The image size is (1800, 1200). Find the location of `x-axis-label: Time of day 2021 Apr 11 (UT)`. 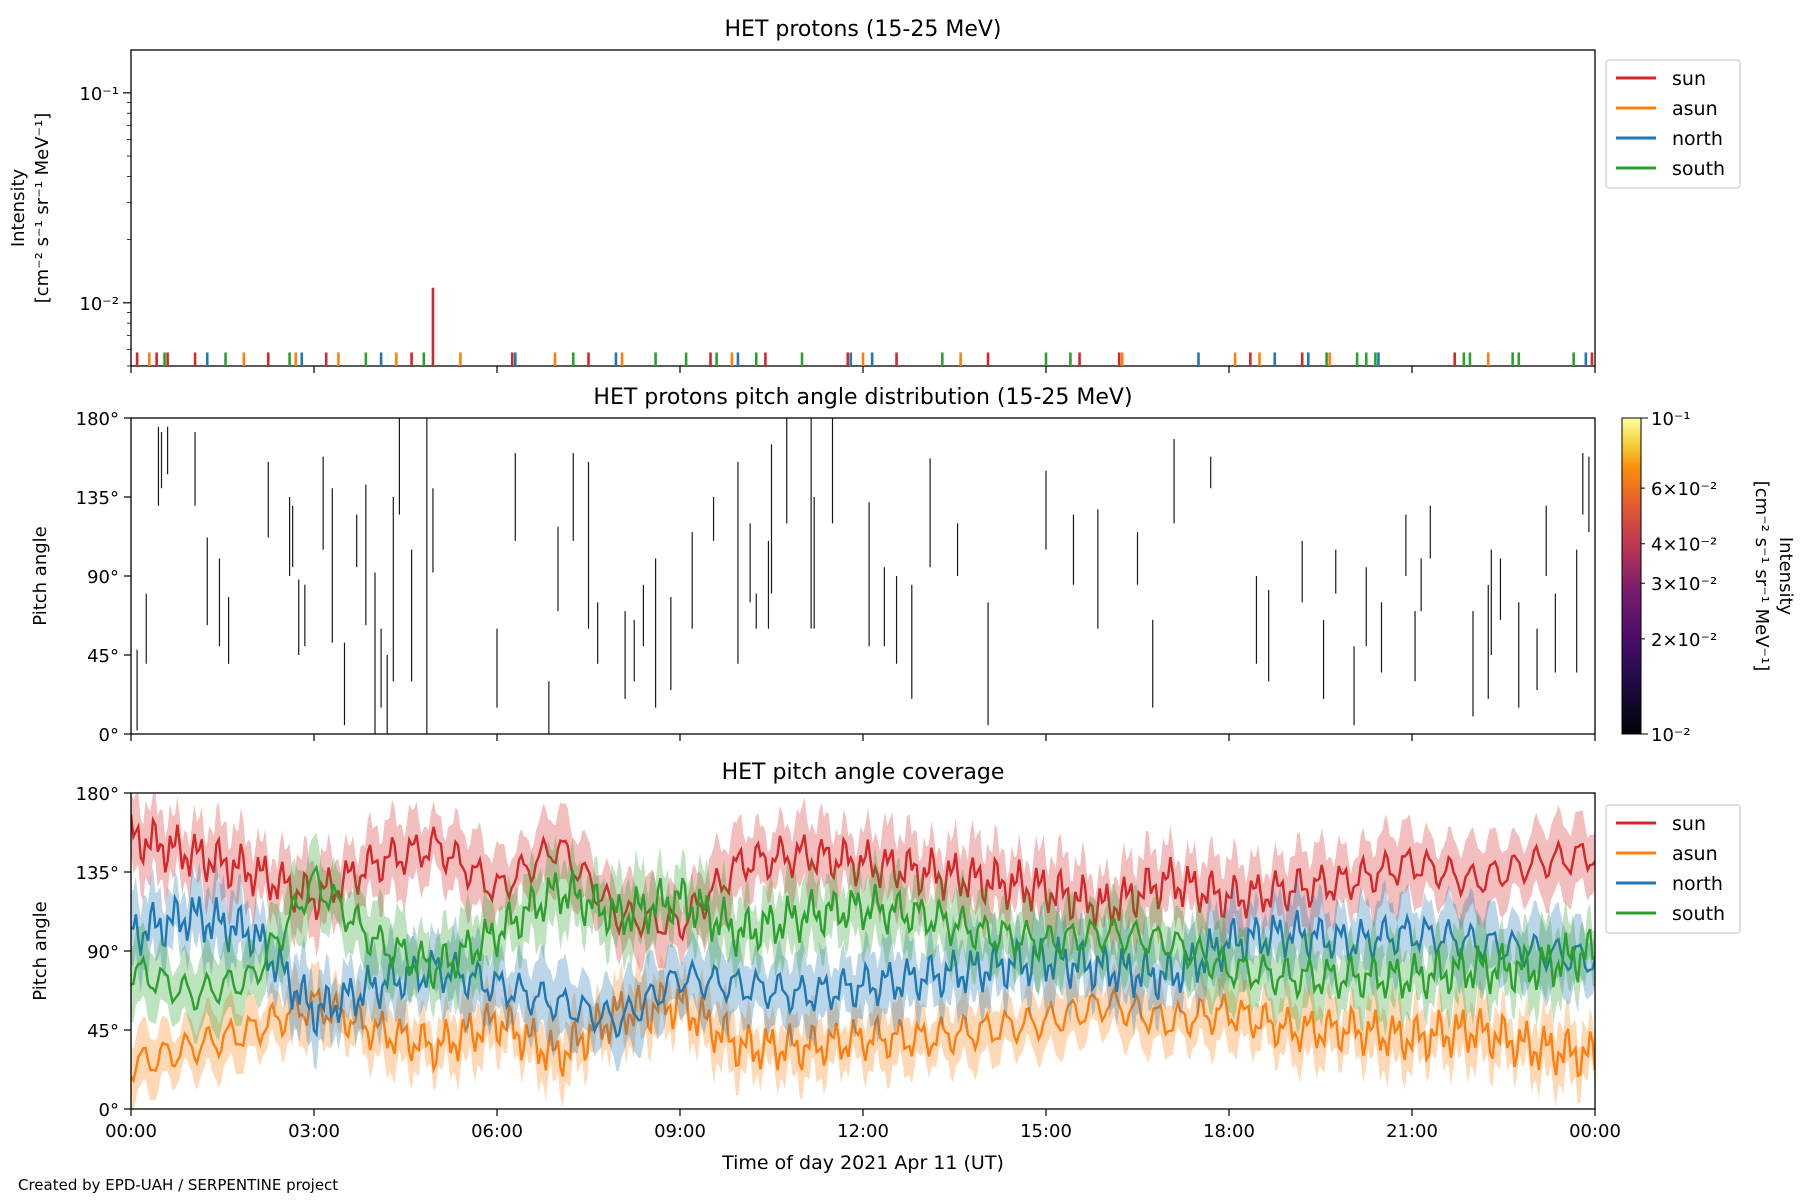

x-axis-label: Time of day 2021 Apr 11 (UT) is located at coordinates (862, 1163).